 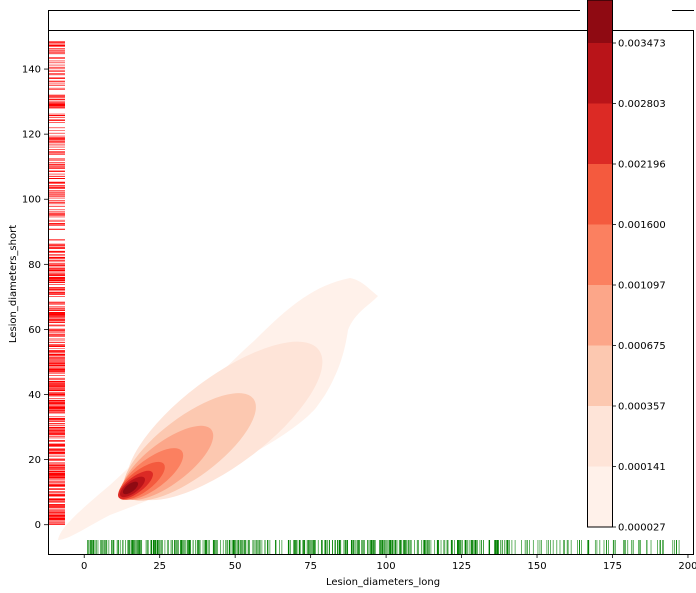 What do you see at coordinates (31, 200) in the screenshot?
I see `y-tick-label: 100` at bounding box center [31, 200].